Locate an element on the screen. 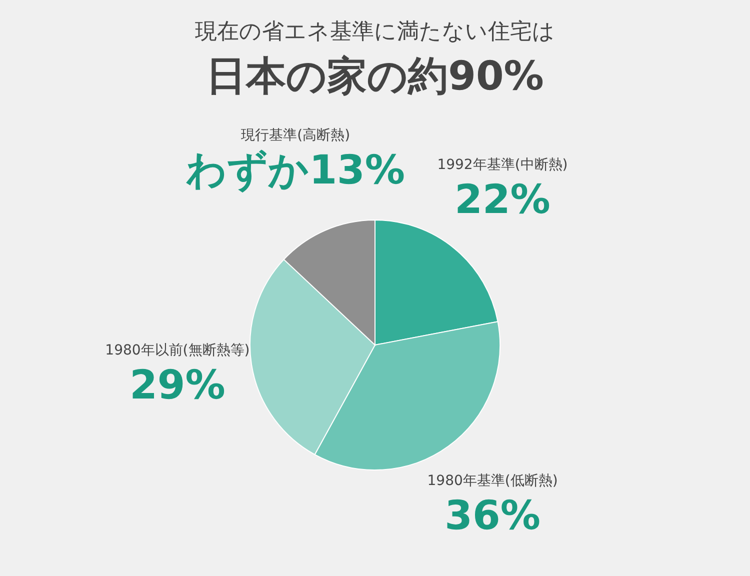 This screenshot has width=750, height=576. data-label: 22% is located at coordinates (502, 199).